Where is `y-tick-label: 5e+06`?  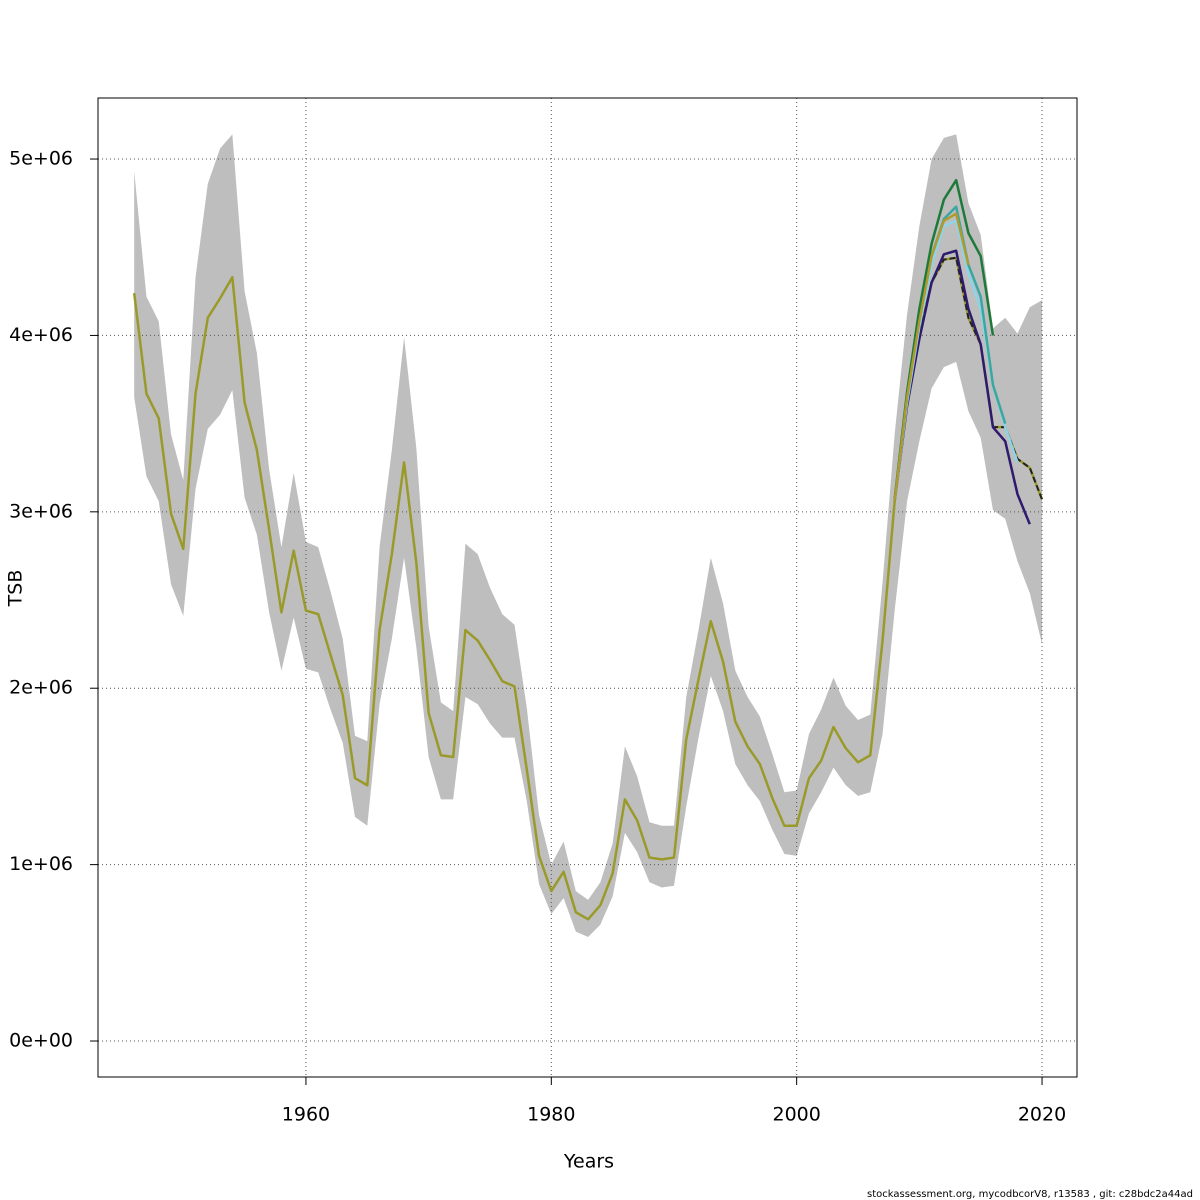
y-tick-label: 5e+06 is located at coordinates (41, 159).